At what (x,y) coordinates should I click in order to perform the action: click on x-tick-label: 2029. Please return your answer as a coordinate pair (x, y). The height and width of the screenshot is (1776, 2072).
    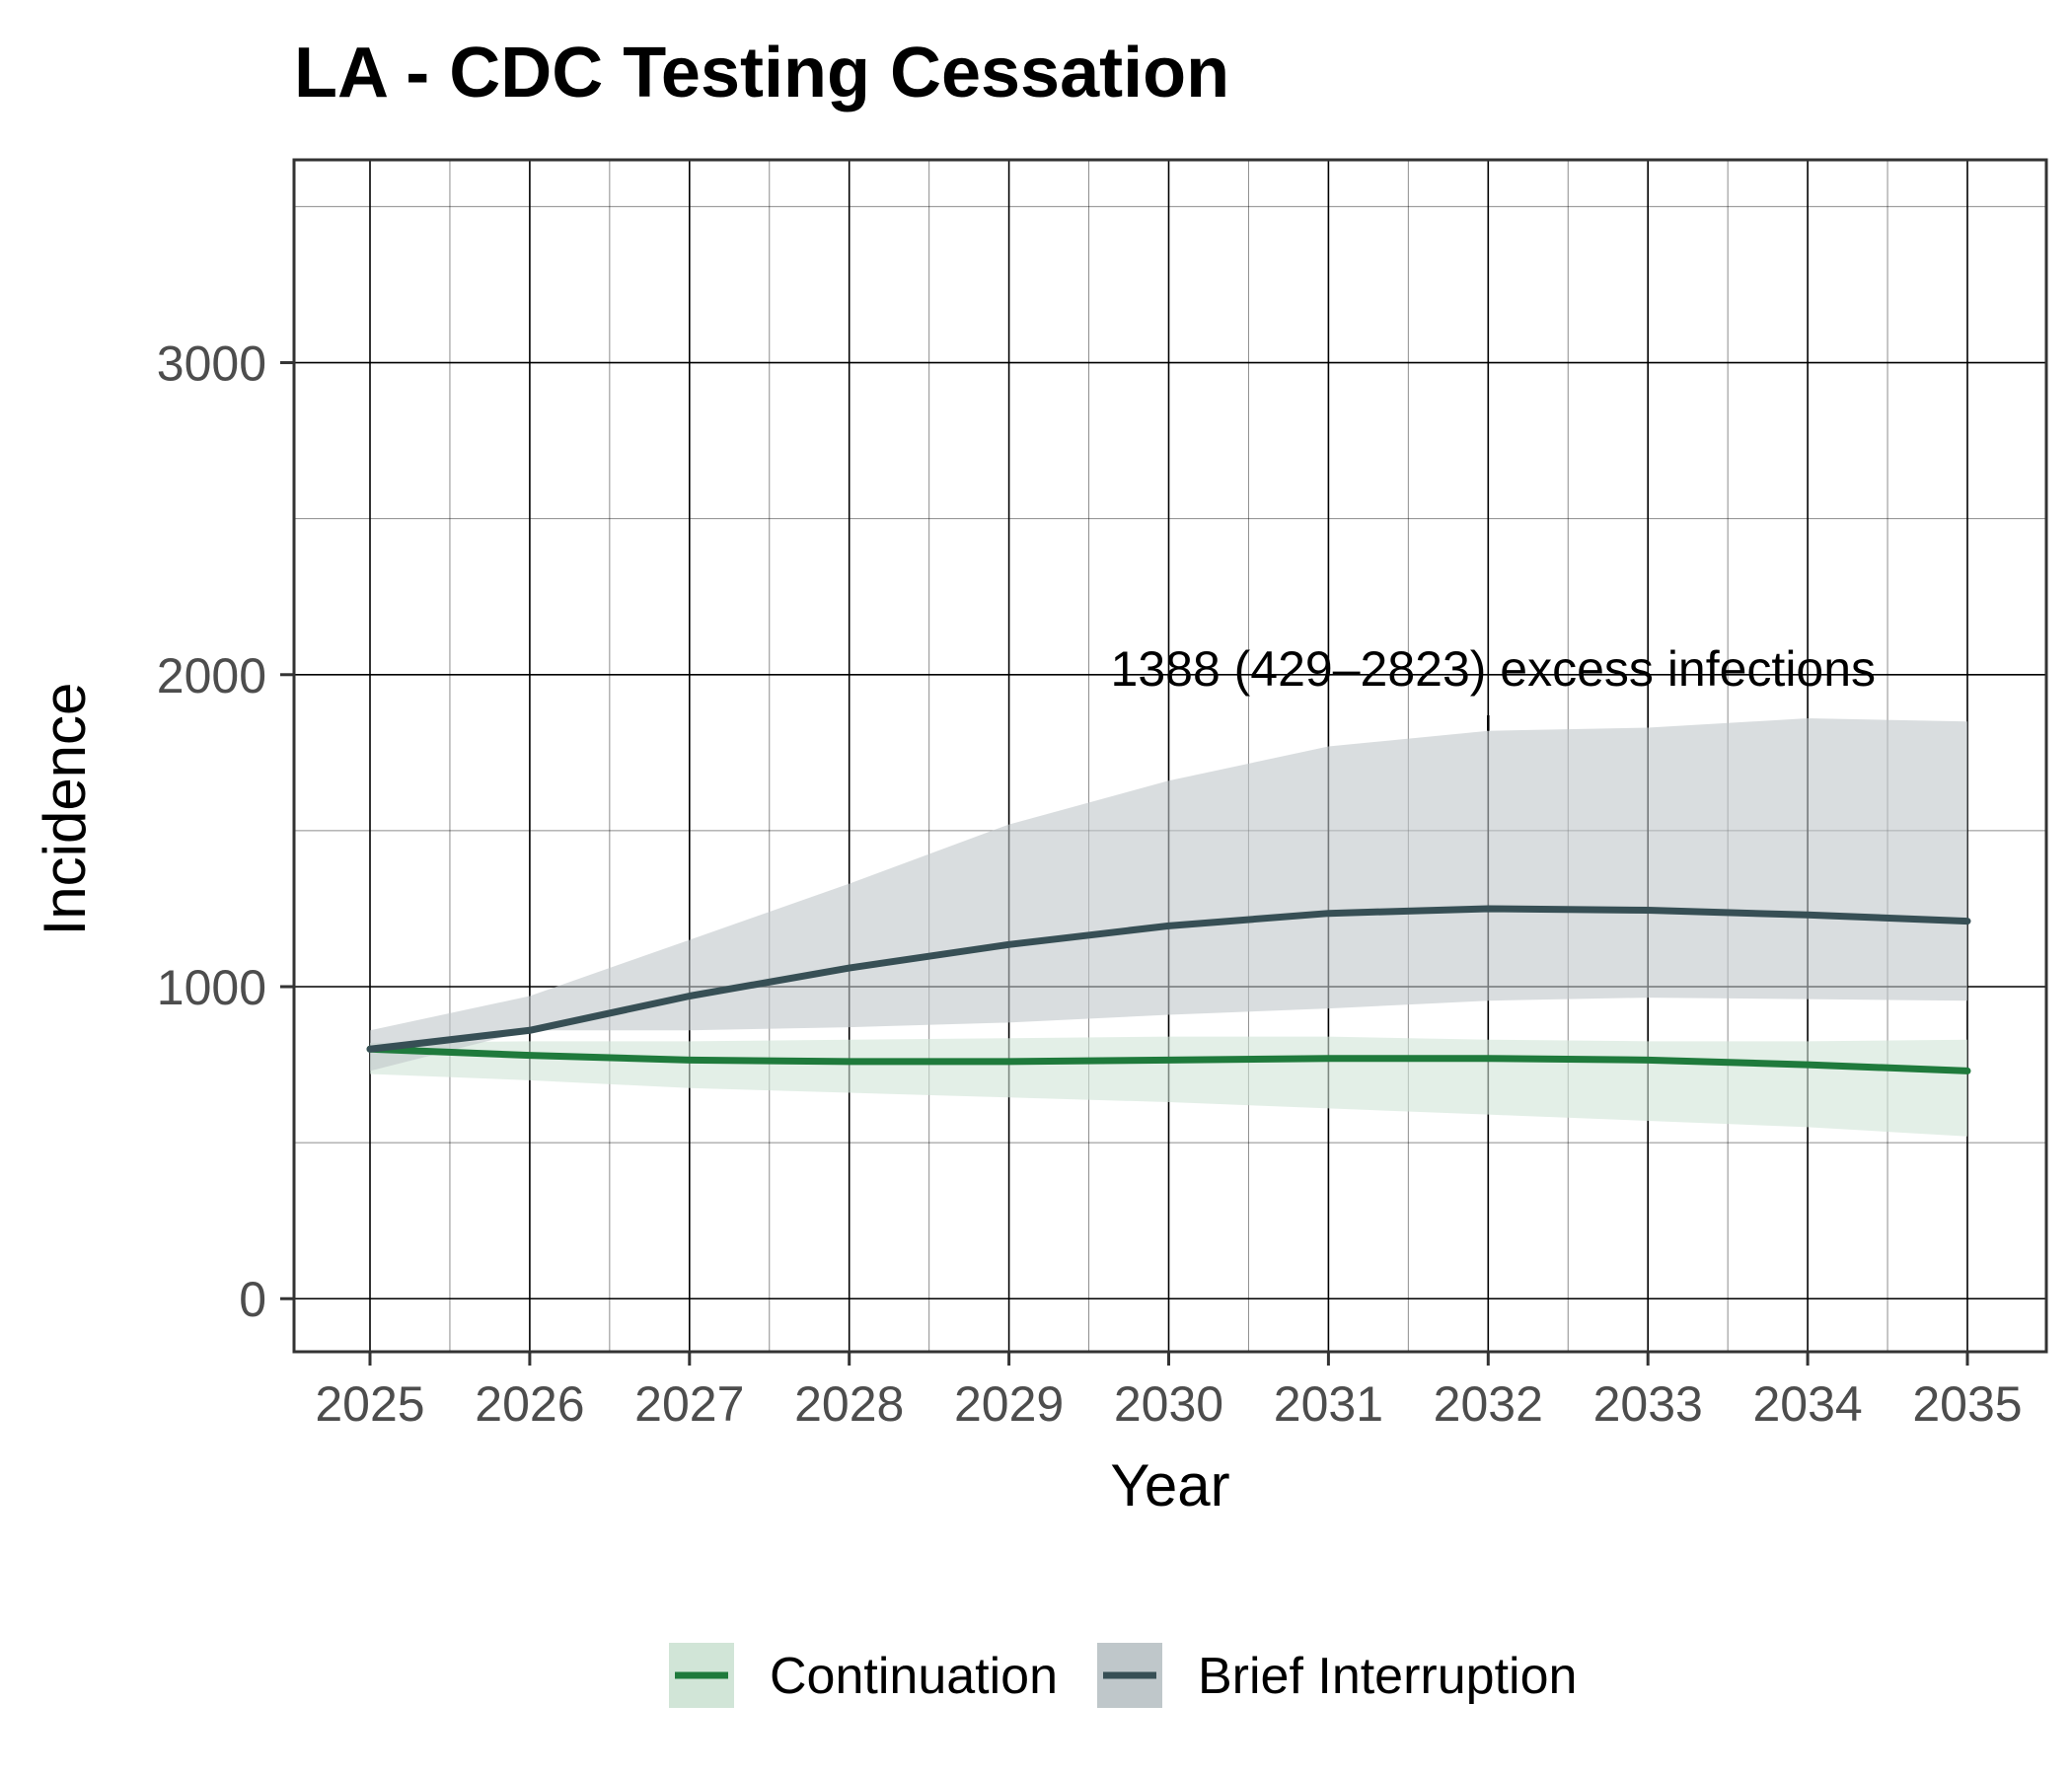
    Looking at the image, I should click on (1009, 1404).